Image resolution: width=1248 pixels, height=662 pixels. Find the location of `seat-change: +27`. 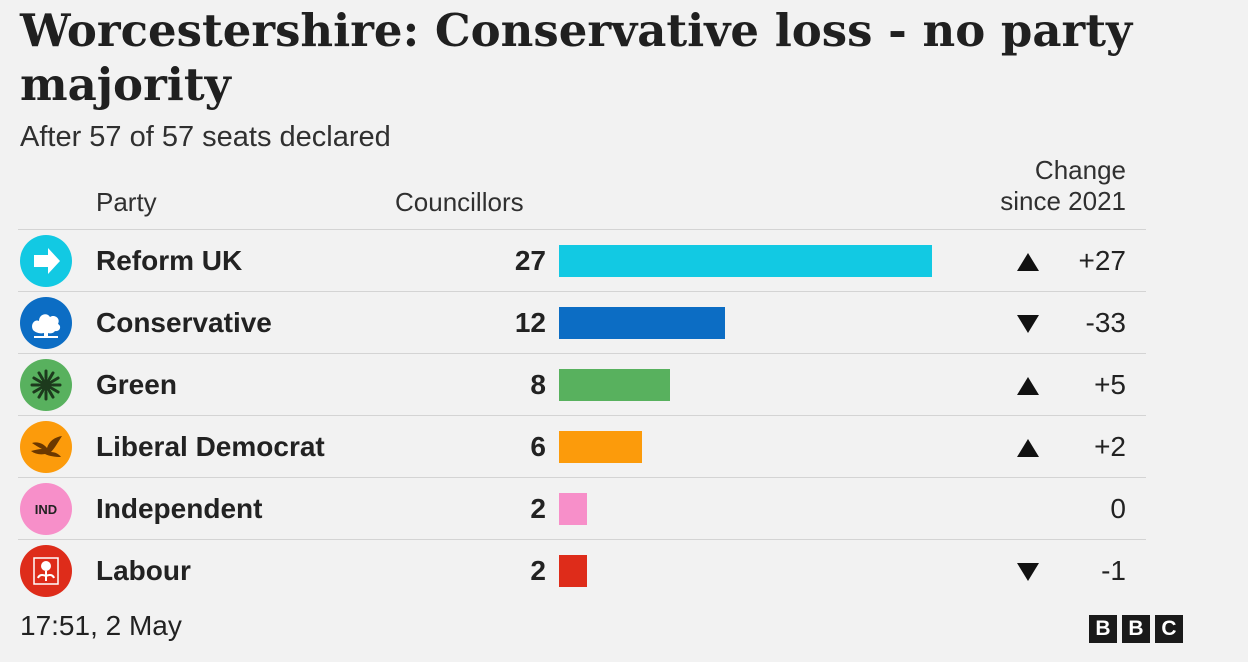

seat-change: +27 is located at coordinates (1102, 260).